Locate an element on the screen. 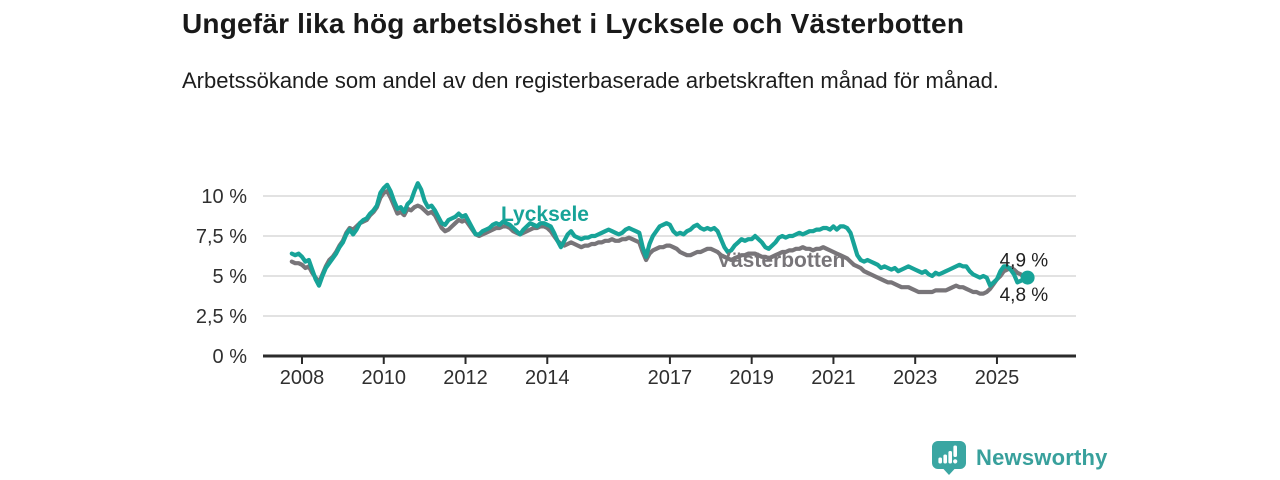  bar-chart-badge-icon is located at coordinates (949, 458).